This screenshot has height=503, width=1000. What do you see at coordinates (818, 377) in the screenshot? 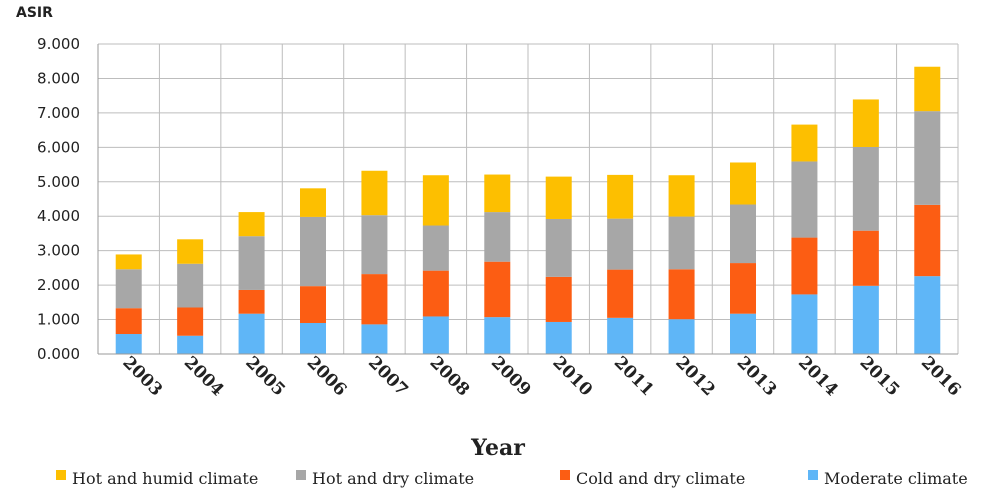
I see `x-tick-label: 2014` at bounding box center [818, 377].